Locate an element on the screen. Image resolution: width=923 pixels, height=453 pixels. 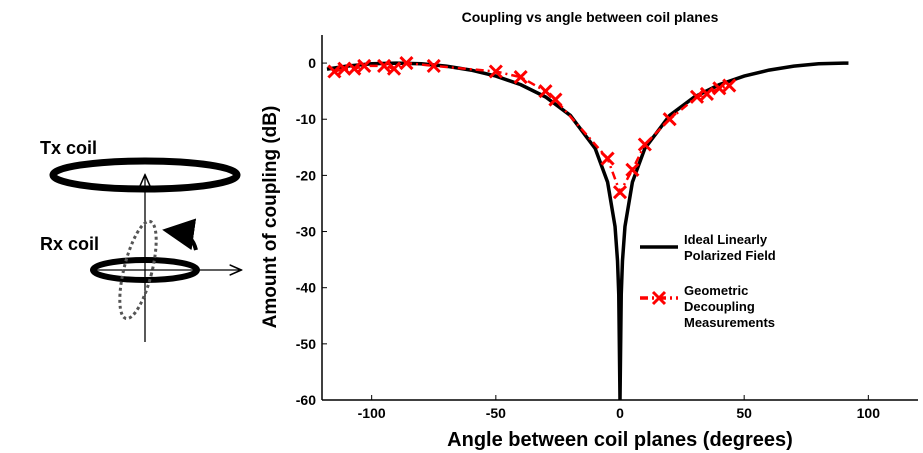
tilted-rx-coil is located at coordinates (138, 270).